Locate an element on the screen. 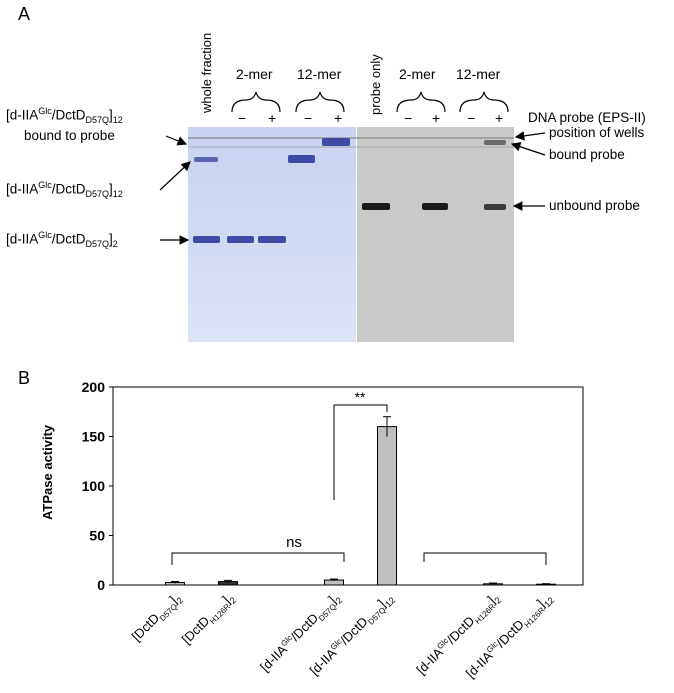 The height and width of the screenshot is (693, 674). lane-12mer-right: 12-mer is located at coordinates (478, 74).